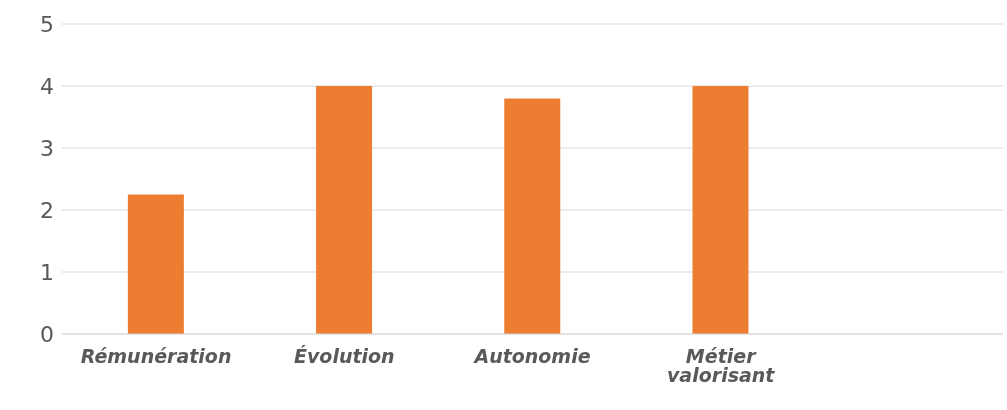 The height and width of the screenshot is (410, 1007). Describe the element at coordinates (156, 356) in the screenshot. I see `x-tick-label: Rémunération` at that location.